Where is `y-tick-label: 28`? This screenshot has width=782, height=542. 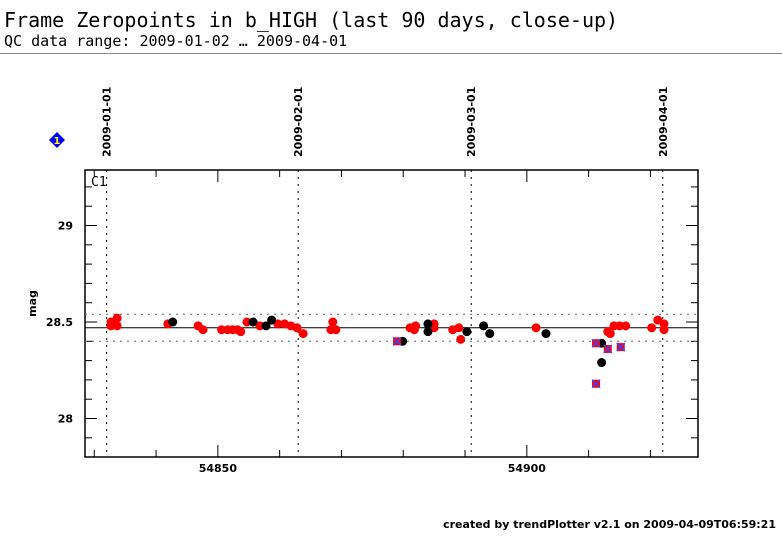
y-tick-label: 28 is located at coordinates (65, 419).